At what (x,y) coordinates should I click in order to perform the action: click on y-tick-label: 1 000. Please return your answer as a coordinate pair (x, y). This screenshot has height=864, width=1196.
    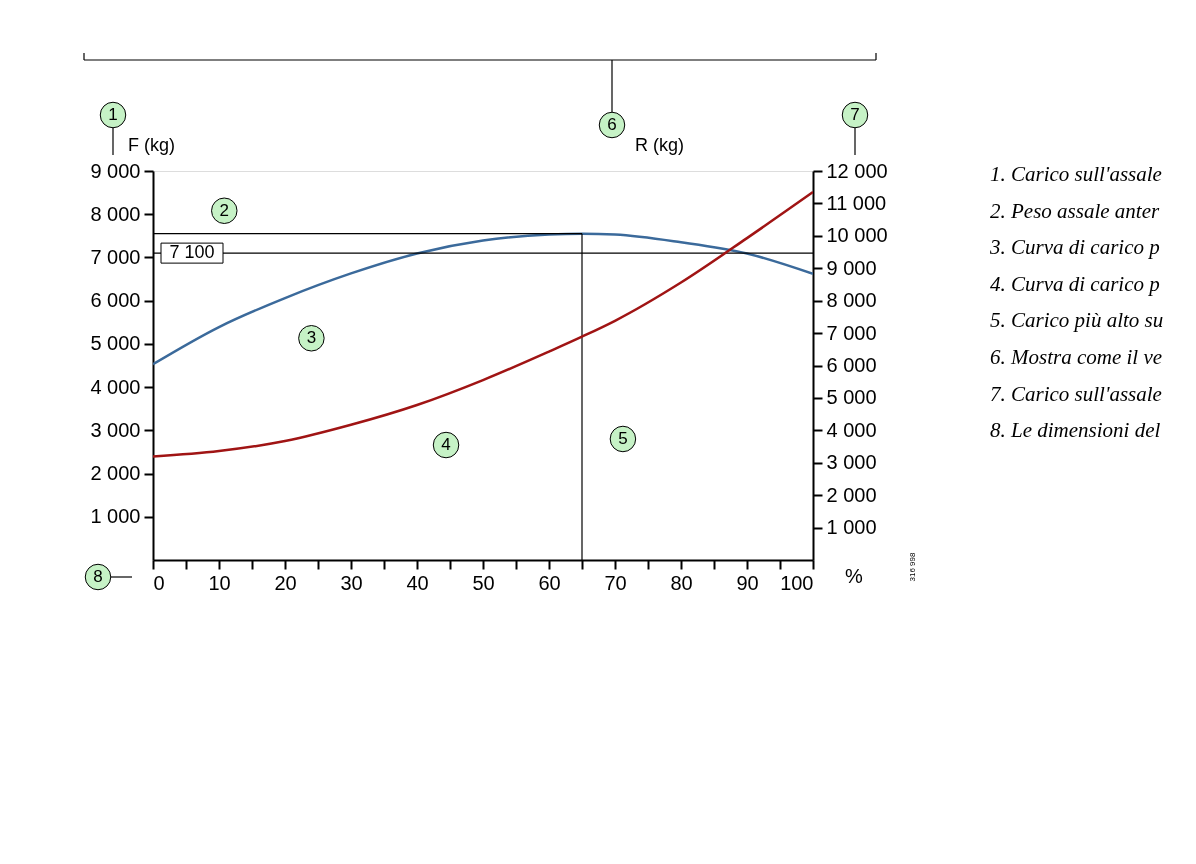
    Looking at the image, I should click on (115, 516).